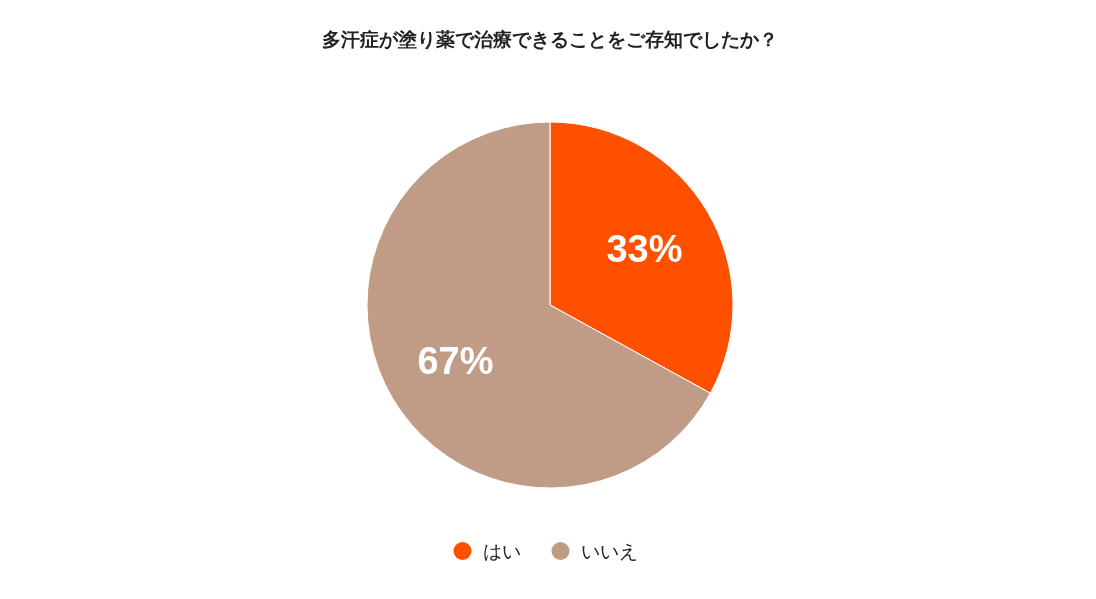 Image resolution: width=1096 pixels, height=599 pixels. I want to click on chart-title: 多汗症が塗り薬で治療できることをご存知でしたか？, so click(550, 39).